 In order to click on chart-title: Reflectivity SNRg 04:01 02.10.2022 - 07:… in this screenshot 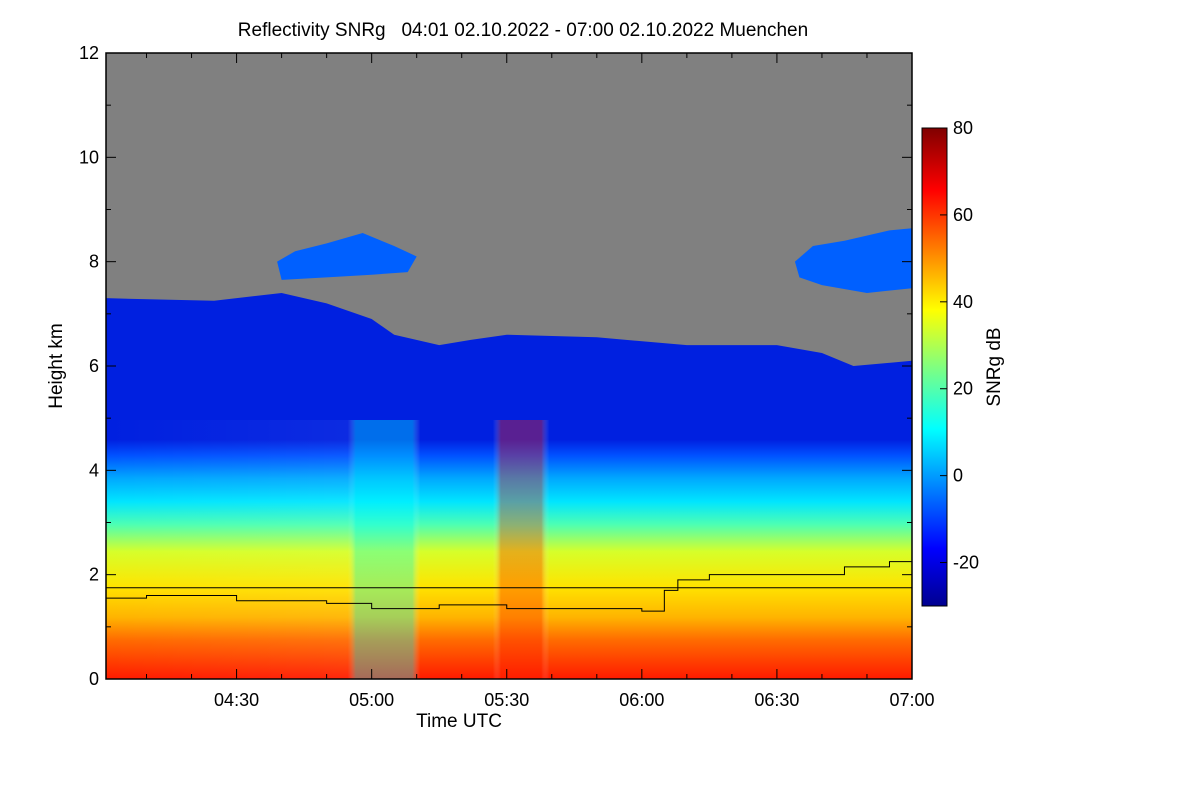, I will do `click(523, 30)`.